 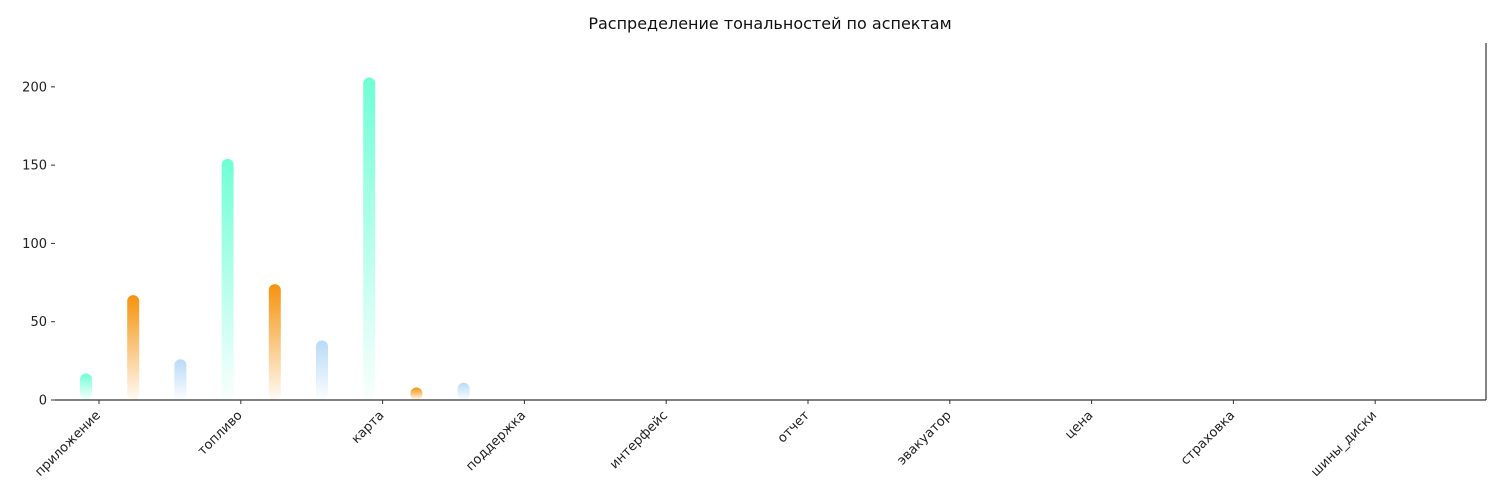 I want to click on x-tick-label: цена, so click(x=1079, y=425).